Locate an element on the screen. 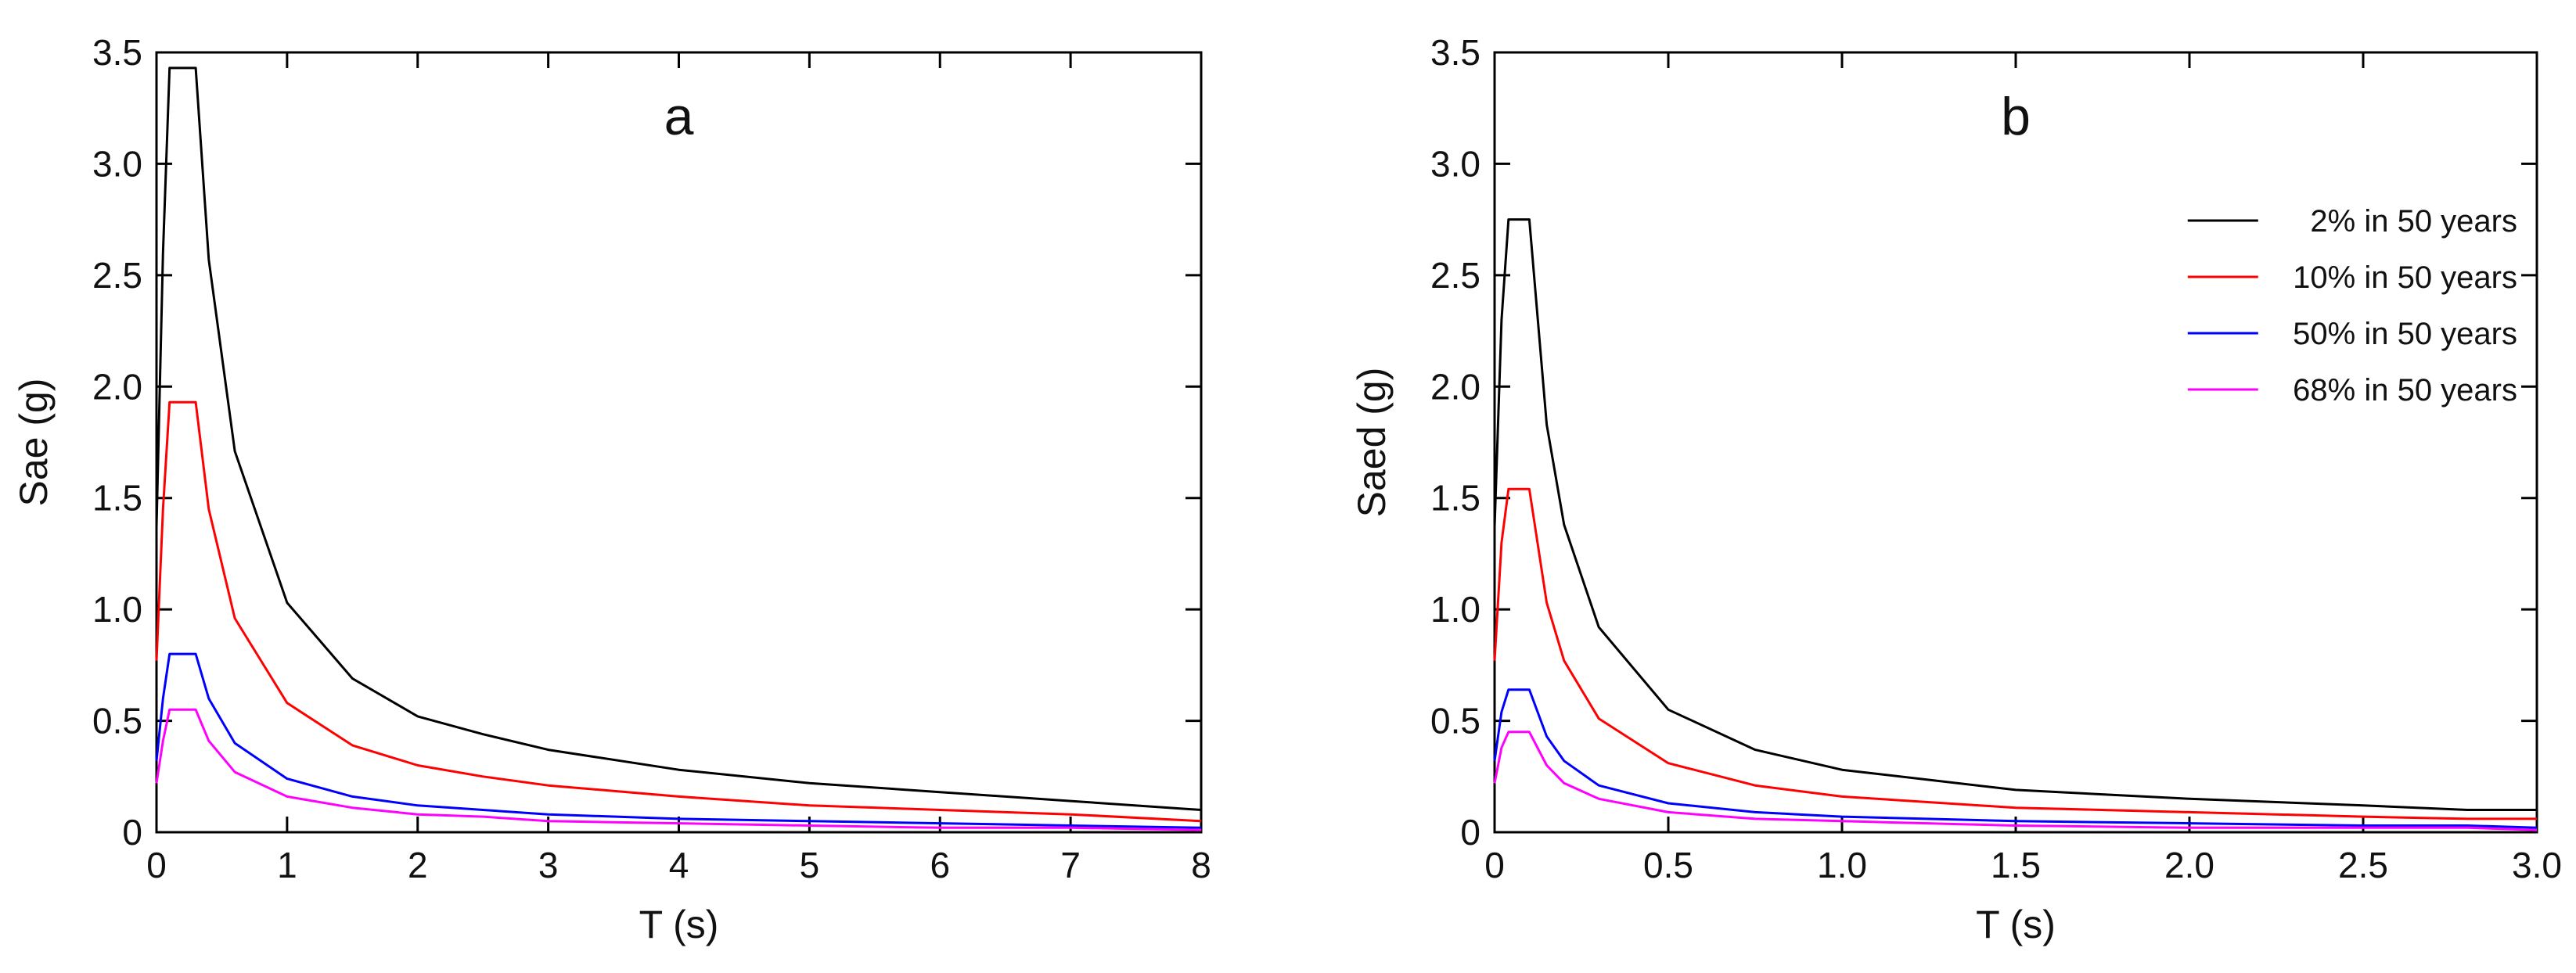  x-tick-label: 3 is located at coordinates (549, 865).